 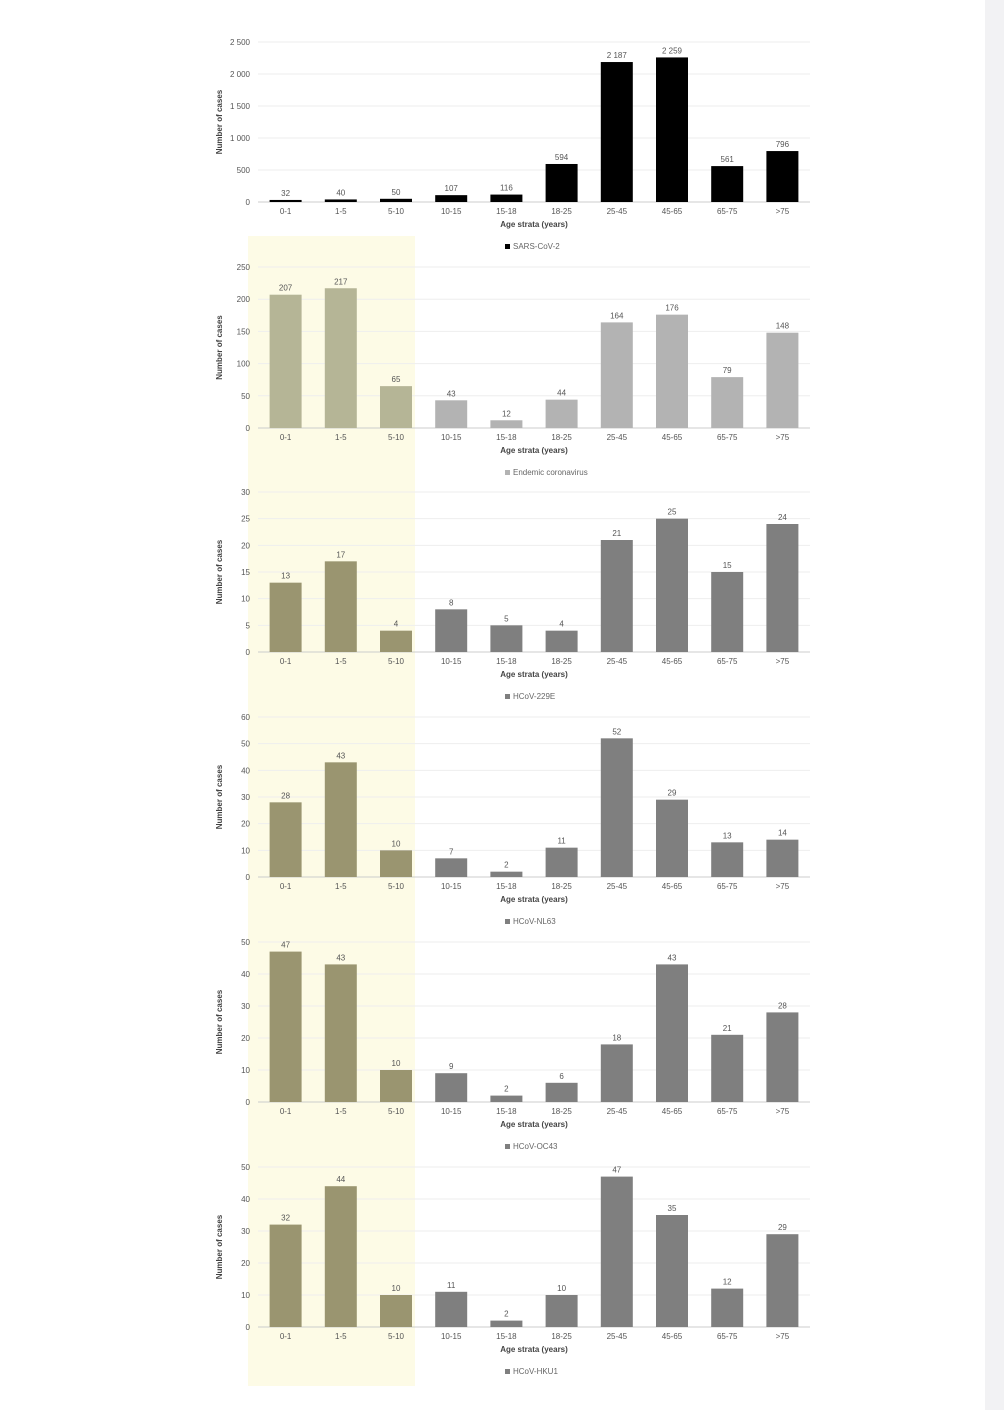 I want to click on x-tick-label: >75, so click(x=783, y=1111).